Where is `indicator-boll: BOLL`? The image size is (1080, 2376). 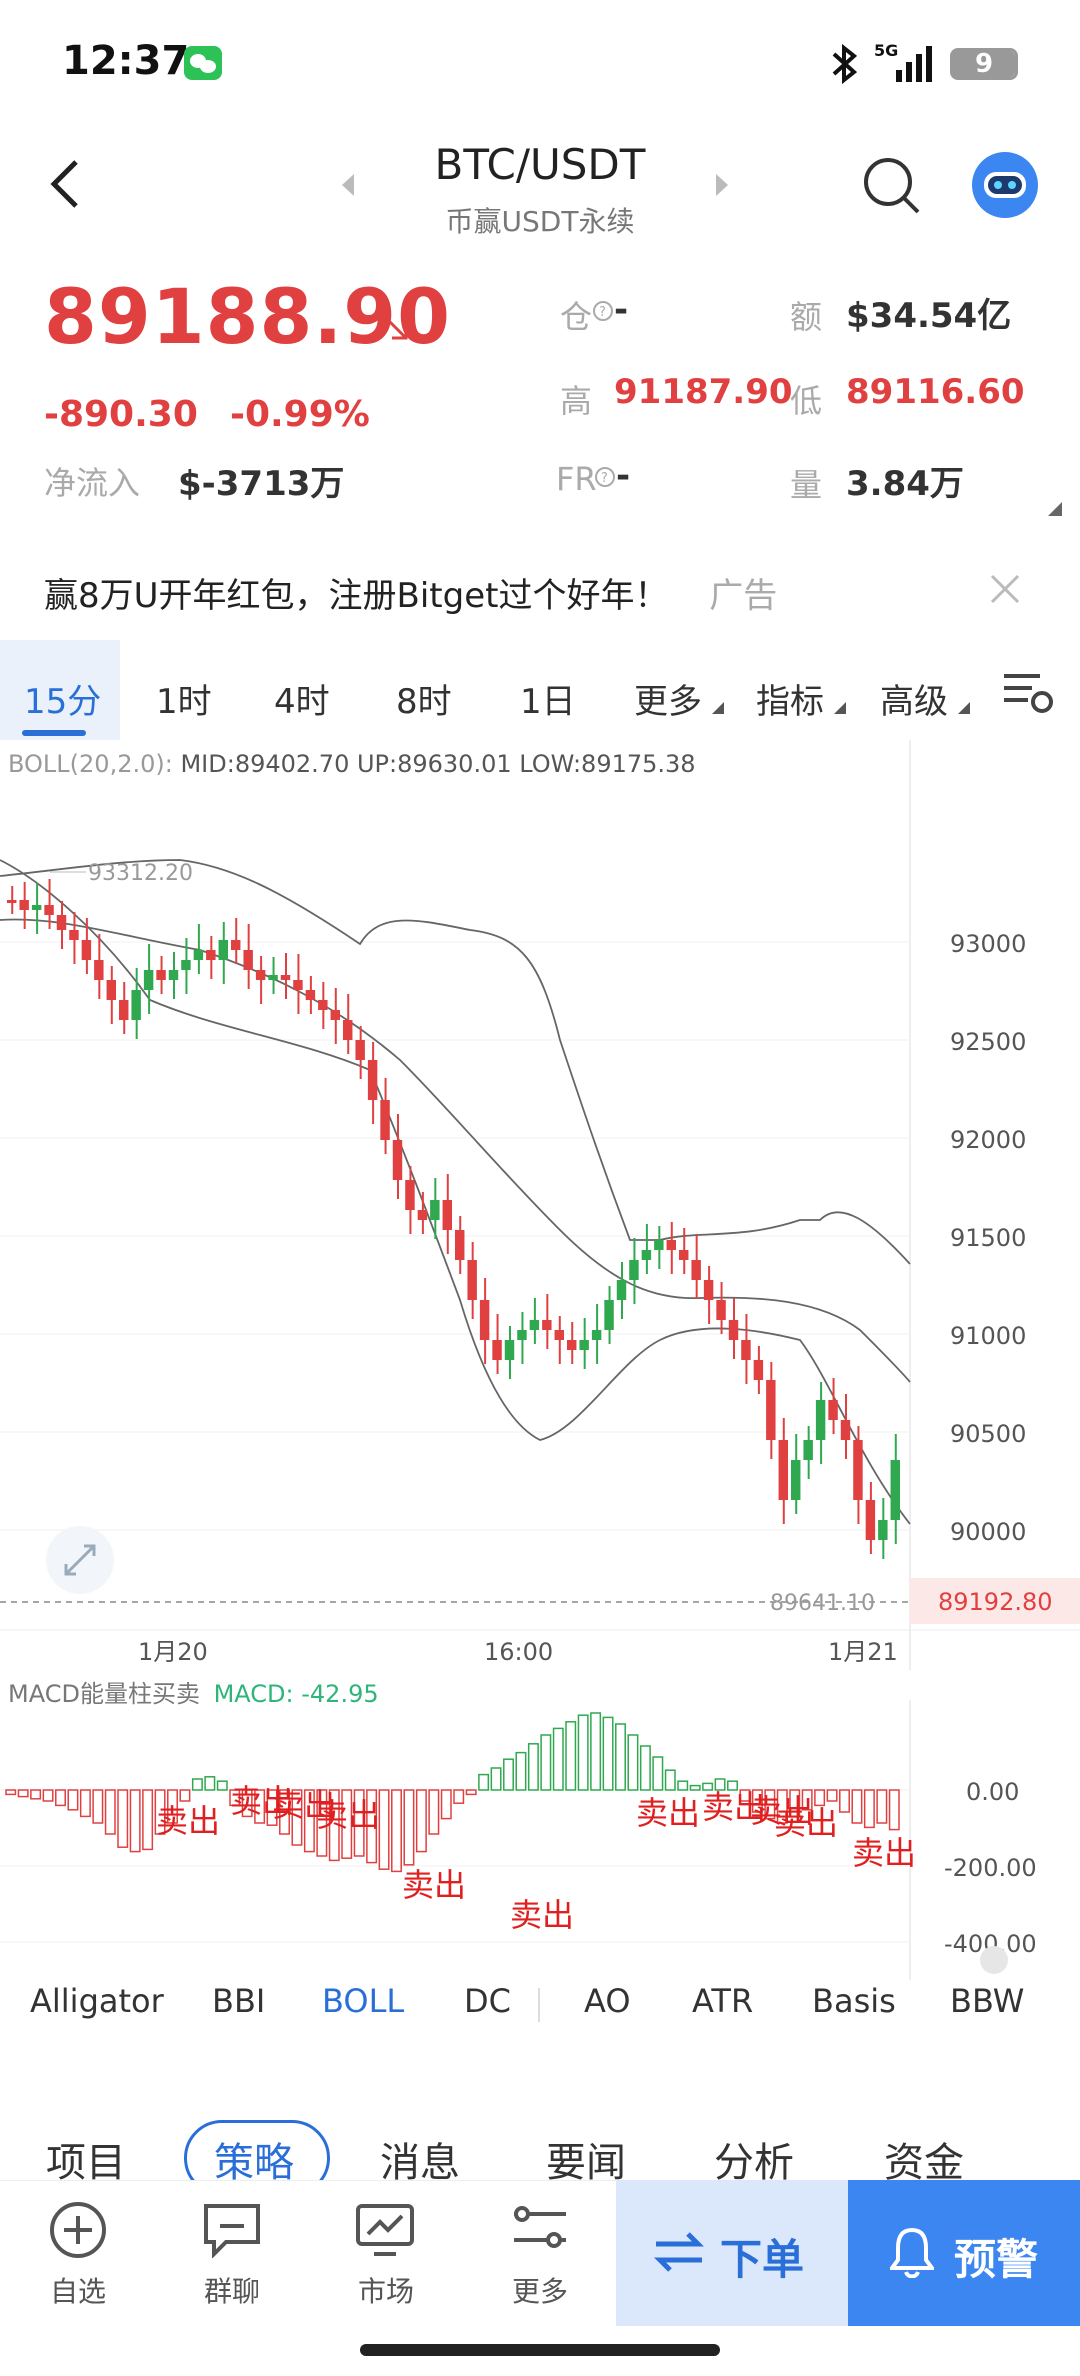 indicator-boll: BOLL is located at coordinates (363, 2001).